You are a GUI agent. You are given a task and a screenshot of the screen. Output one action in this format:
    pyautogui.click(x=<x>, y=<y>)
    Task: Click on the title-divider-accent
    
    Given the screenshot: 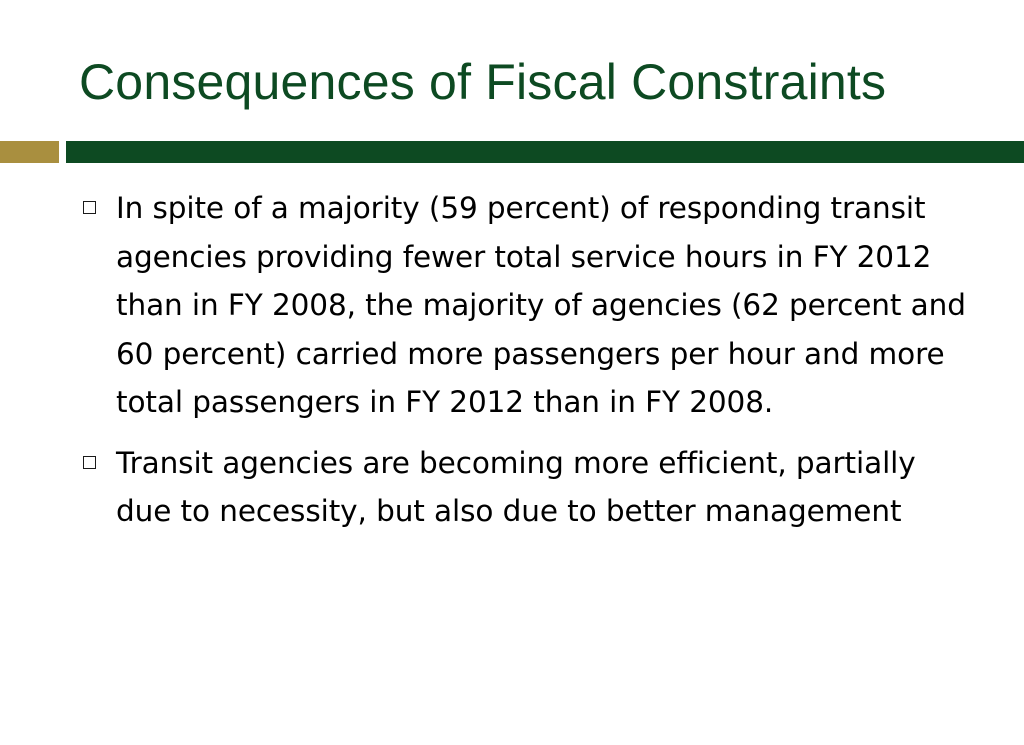 What is the action you would take?
    pyautogui.click(x=29, y=152)
    